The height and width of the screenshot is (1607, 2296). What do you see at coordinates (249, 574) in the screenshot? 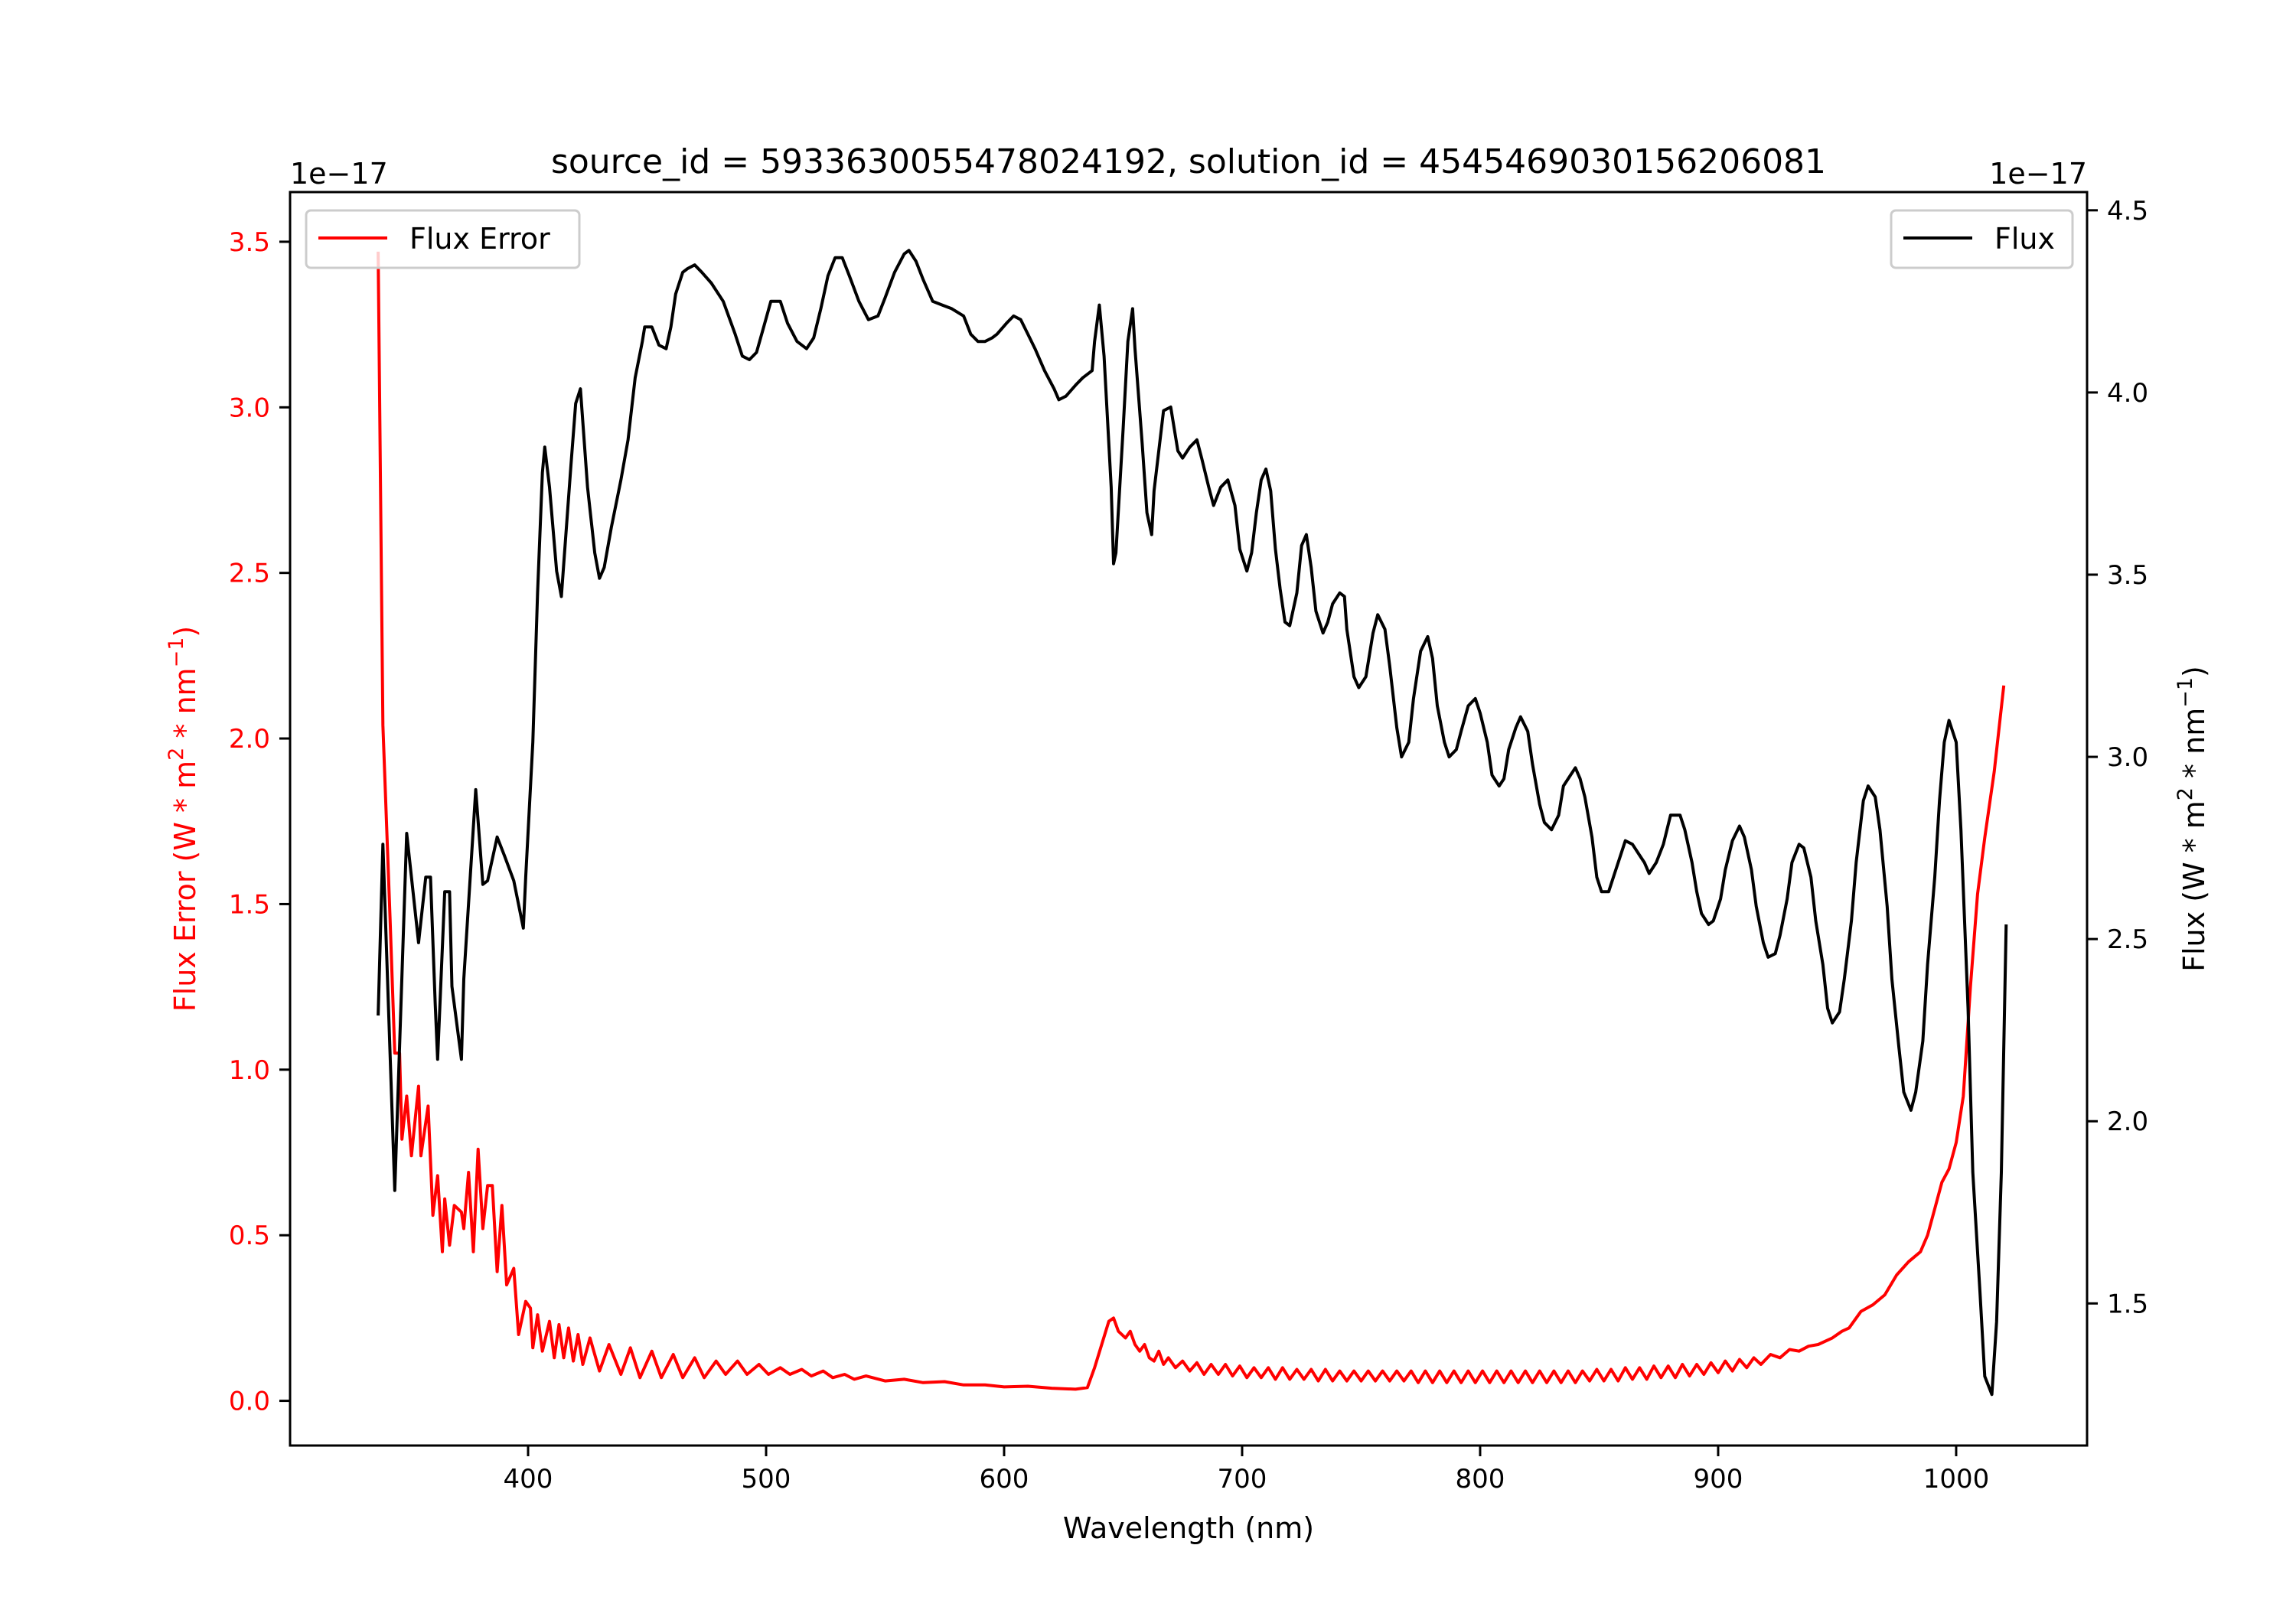
I see `left-y-tick-label: 2.5` at bounding box center [249, 574].